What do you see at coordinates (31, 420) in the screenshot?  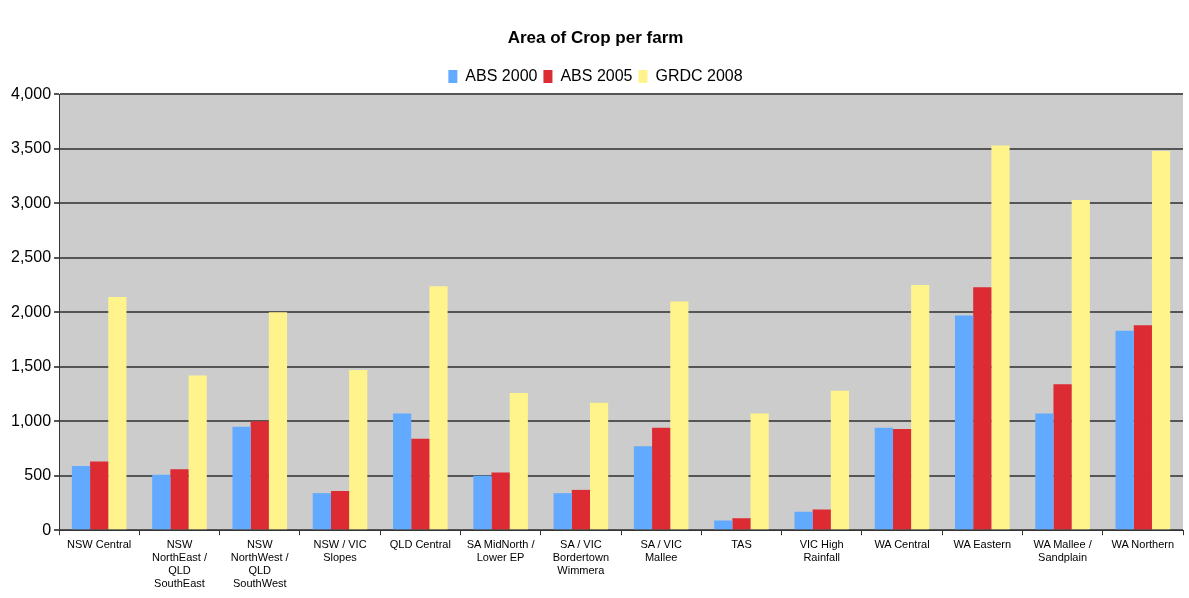 I see `y-tick-label: 1,000` at bounding box center [31, 420].